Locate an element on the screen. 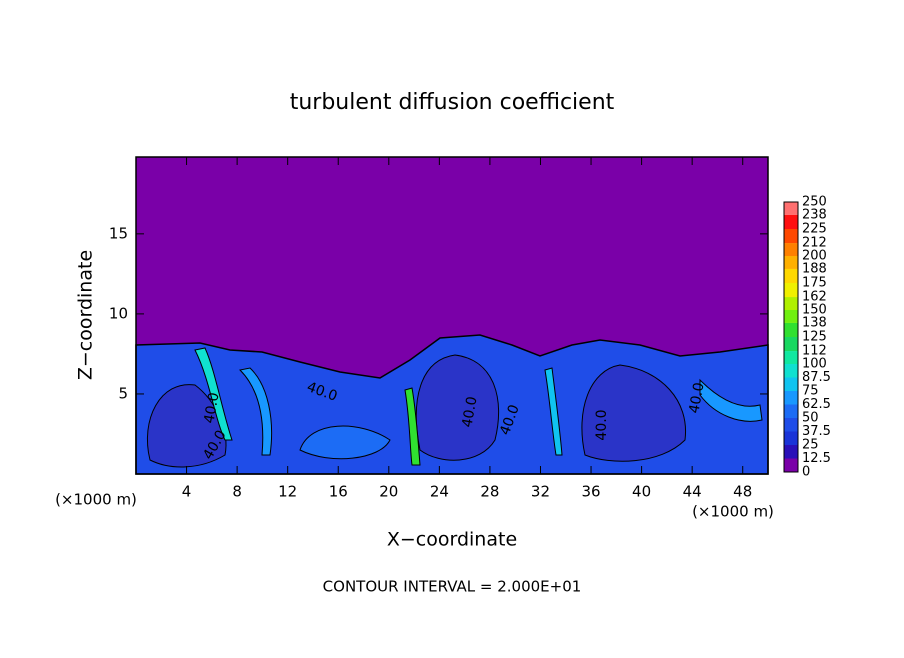 The height and width of the screenshot is (658, 904). x-tick-label: 24 is located at coordinates (439, 492).